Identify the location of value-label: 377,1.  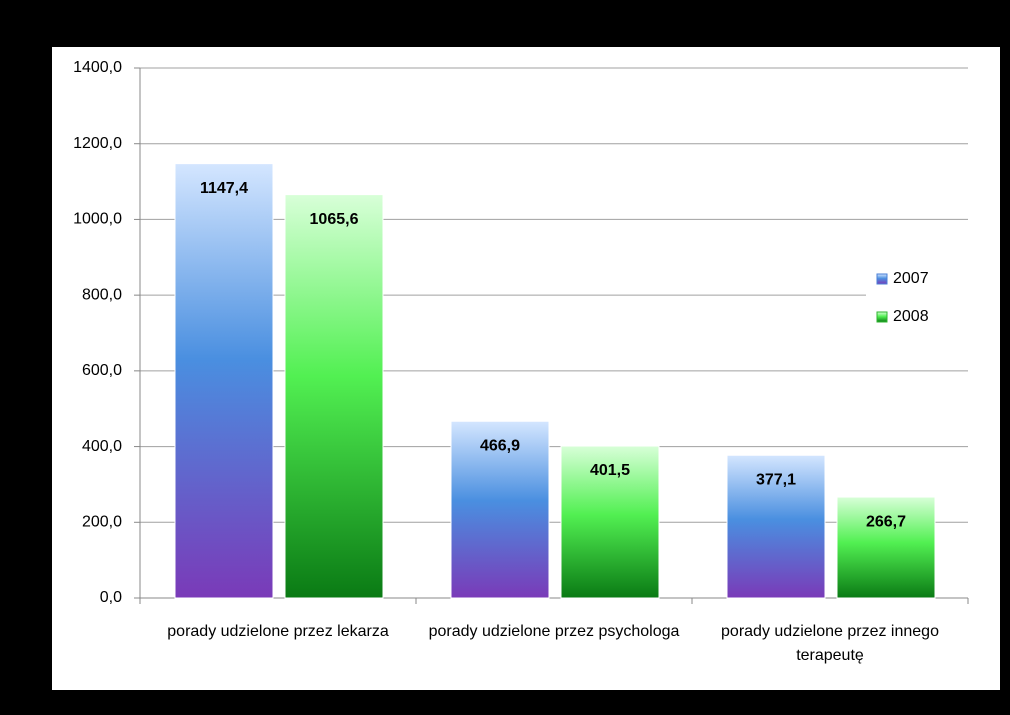
(776, 479).